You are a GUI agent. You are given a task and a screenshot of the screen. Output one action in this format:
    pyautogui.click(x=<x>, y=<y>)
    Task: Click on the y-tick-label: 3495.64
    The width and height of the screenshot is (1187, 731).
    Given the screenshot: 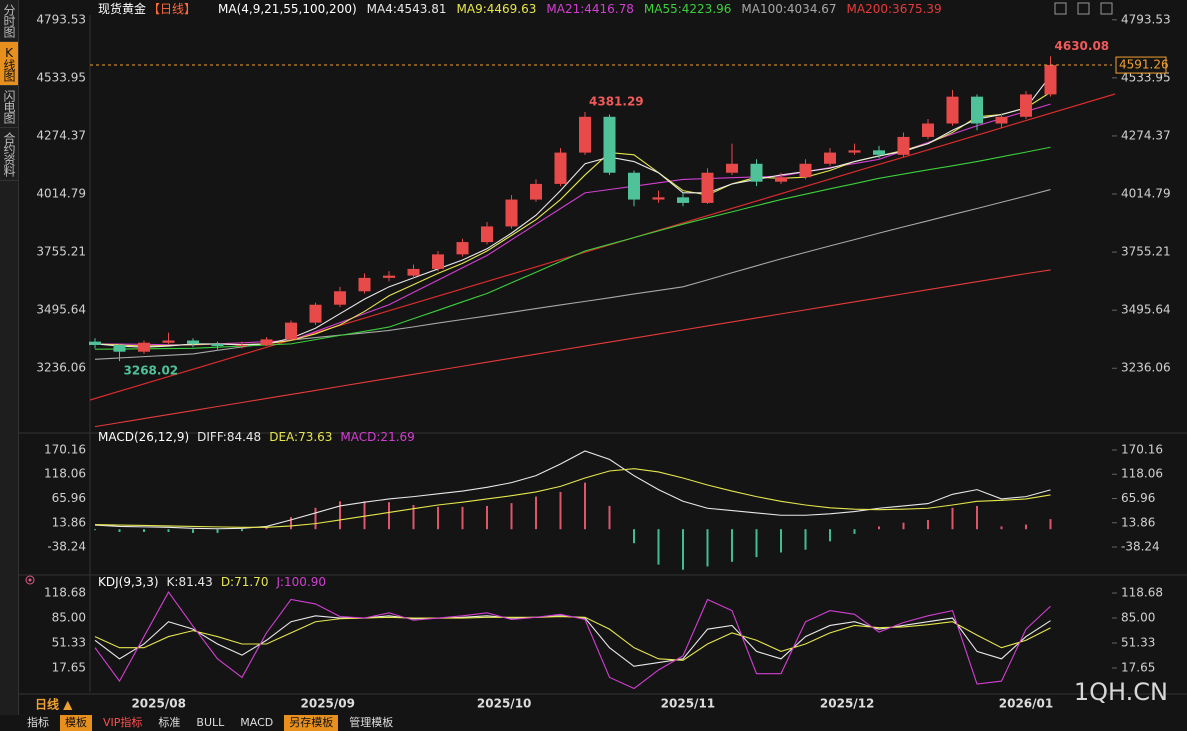 What is the action you would take?
    pyautogui.click(x=61, y=310)
    